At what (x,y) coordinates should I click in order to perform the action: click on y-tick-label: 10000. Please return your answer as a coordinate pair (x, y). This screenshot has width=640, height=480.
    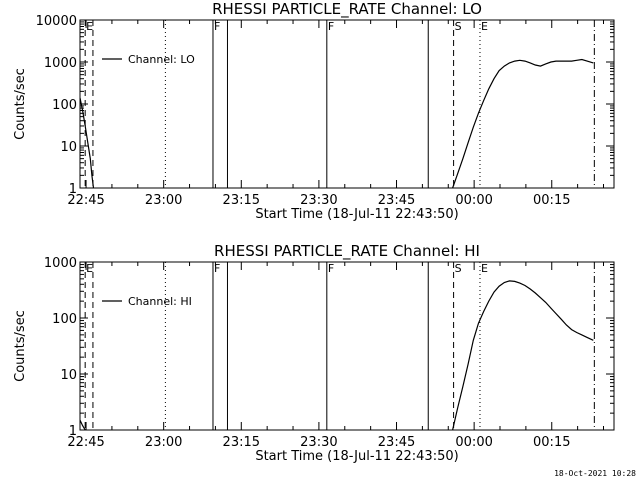
    Looking at the image, I should click on (56, 21).